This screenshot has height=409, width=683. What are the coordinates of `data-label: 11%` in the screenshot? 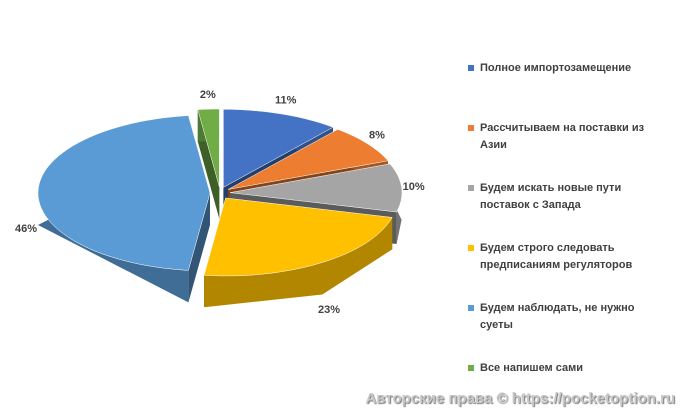 It's located at (286, 101).